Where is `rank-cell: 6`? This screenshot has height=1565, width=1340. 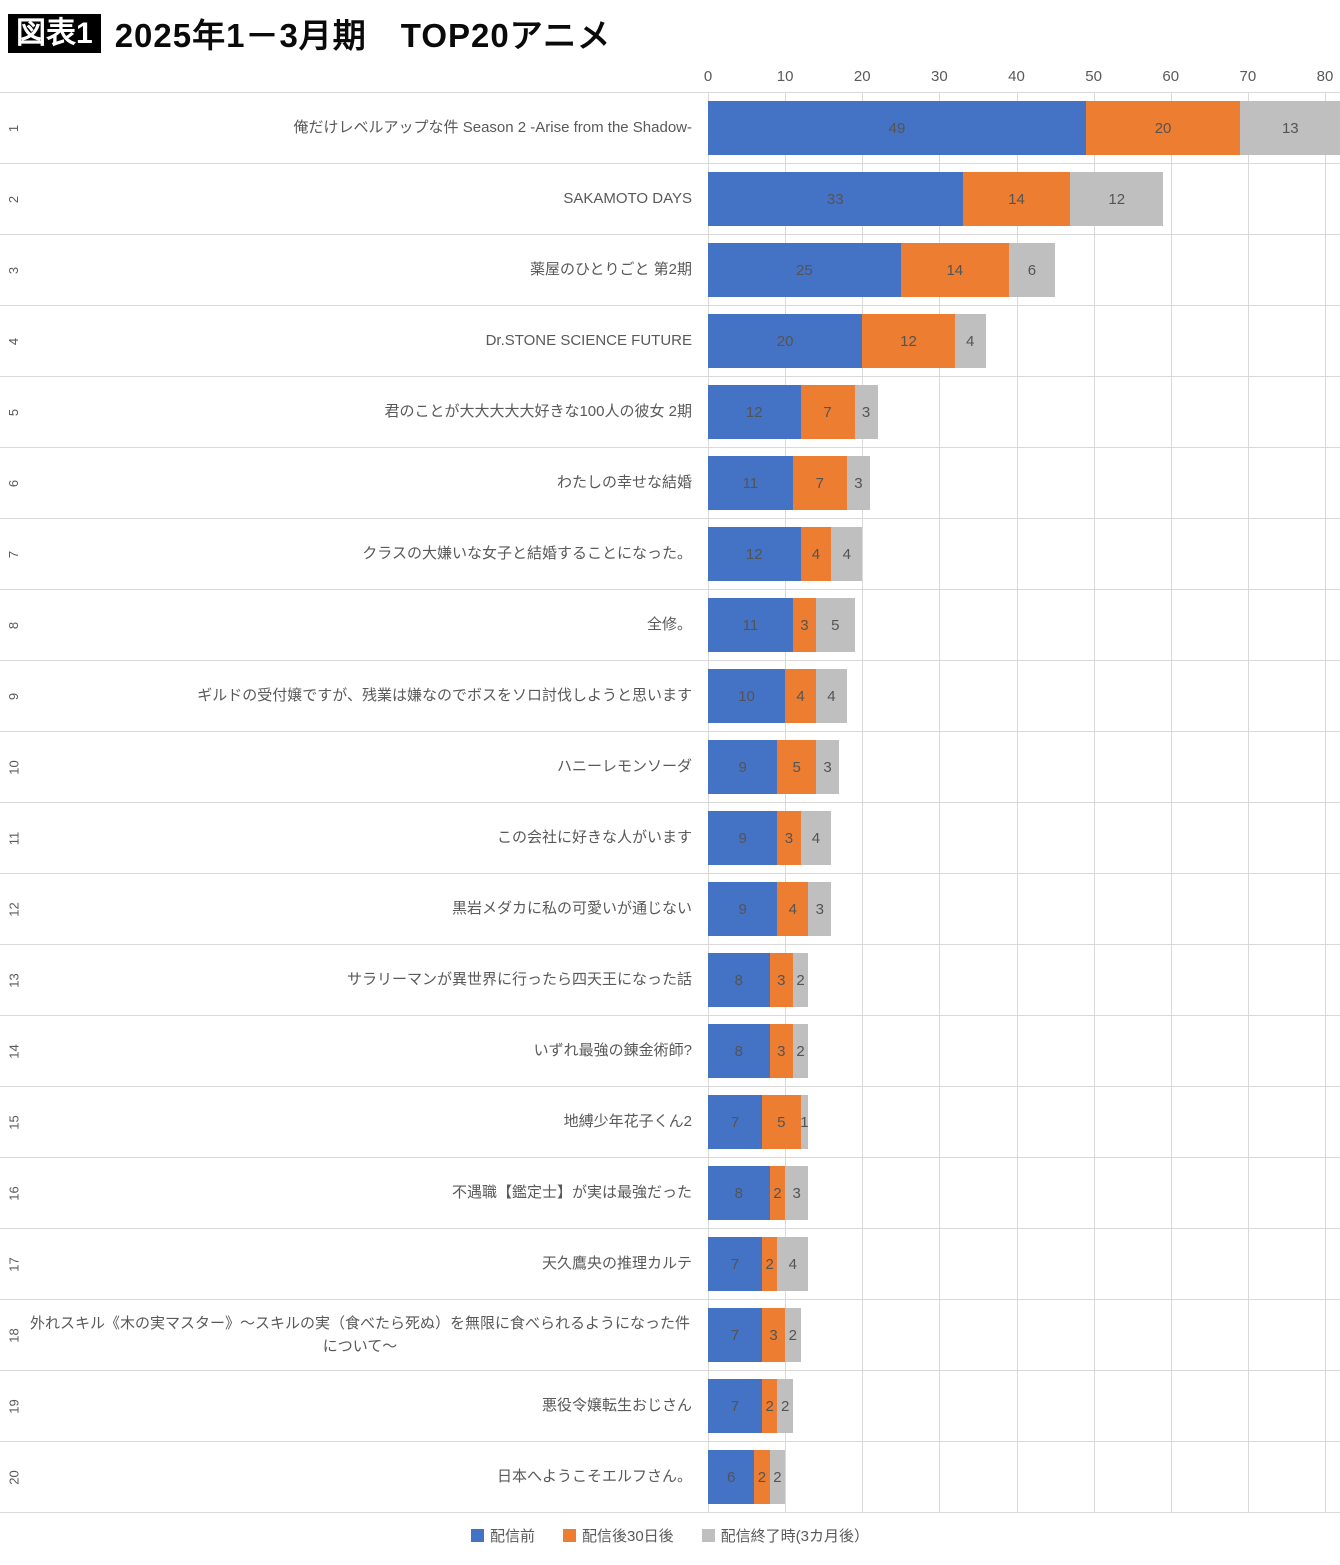 rank-cell: 6 is located at coordinates (14, 483).